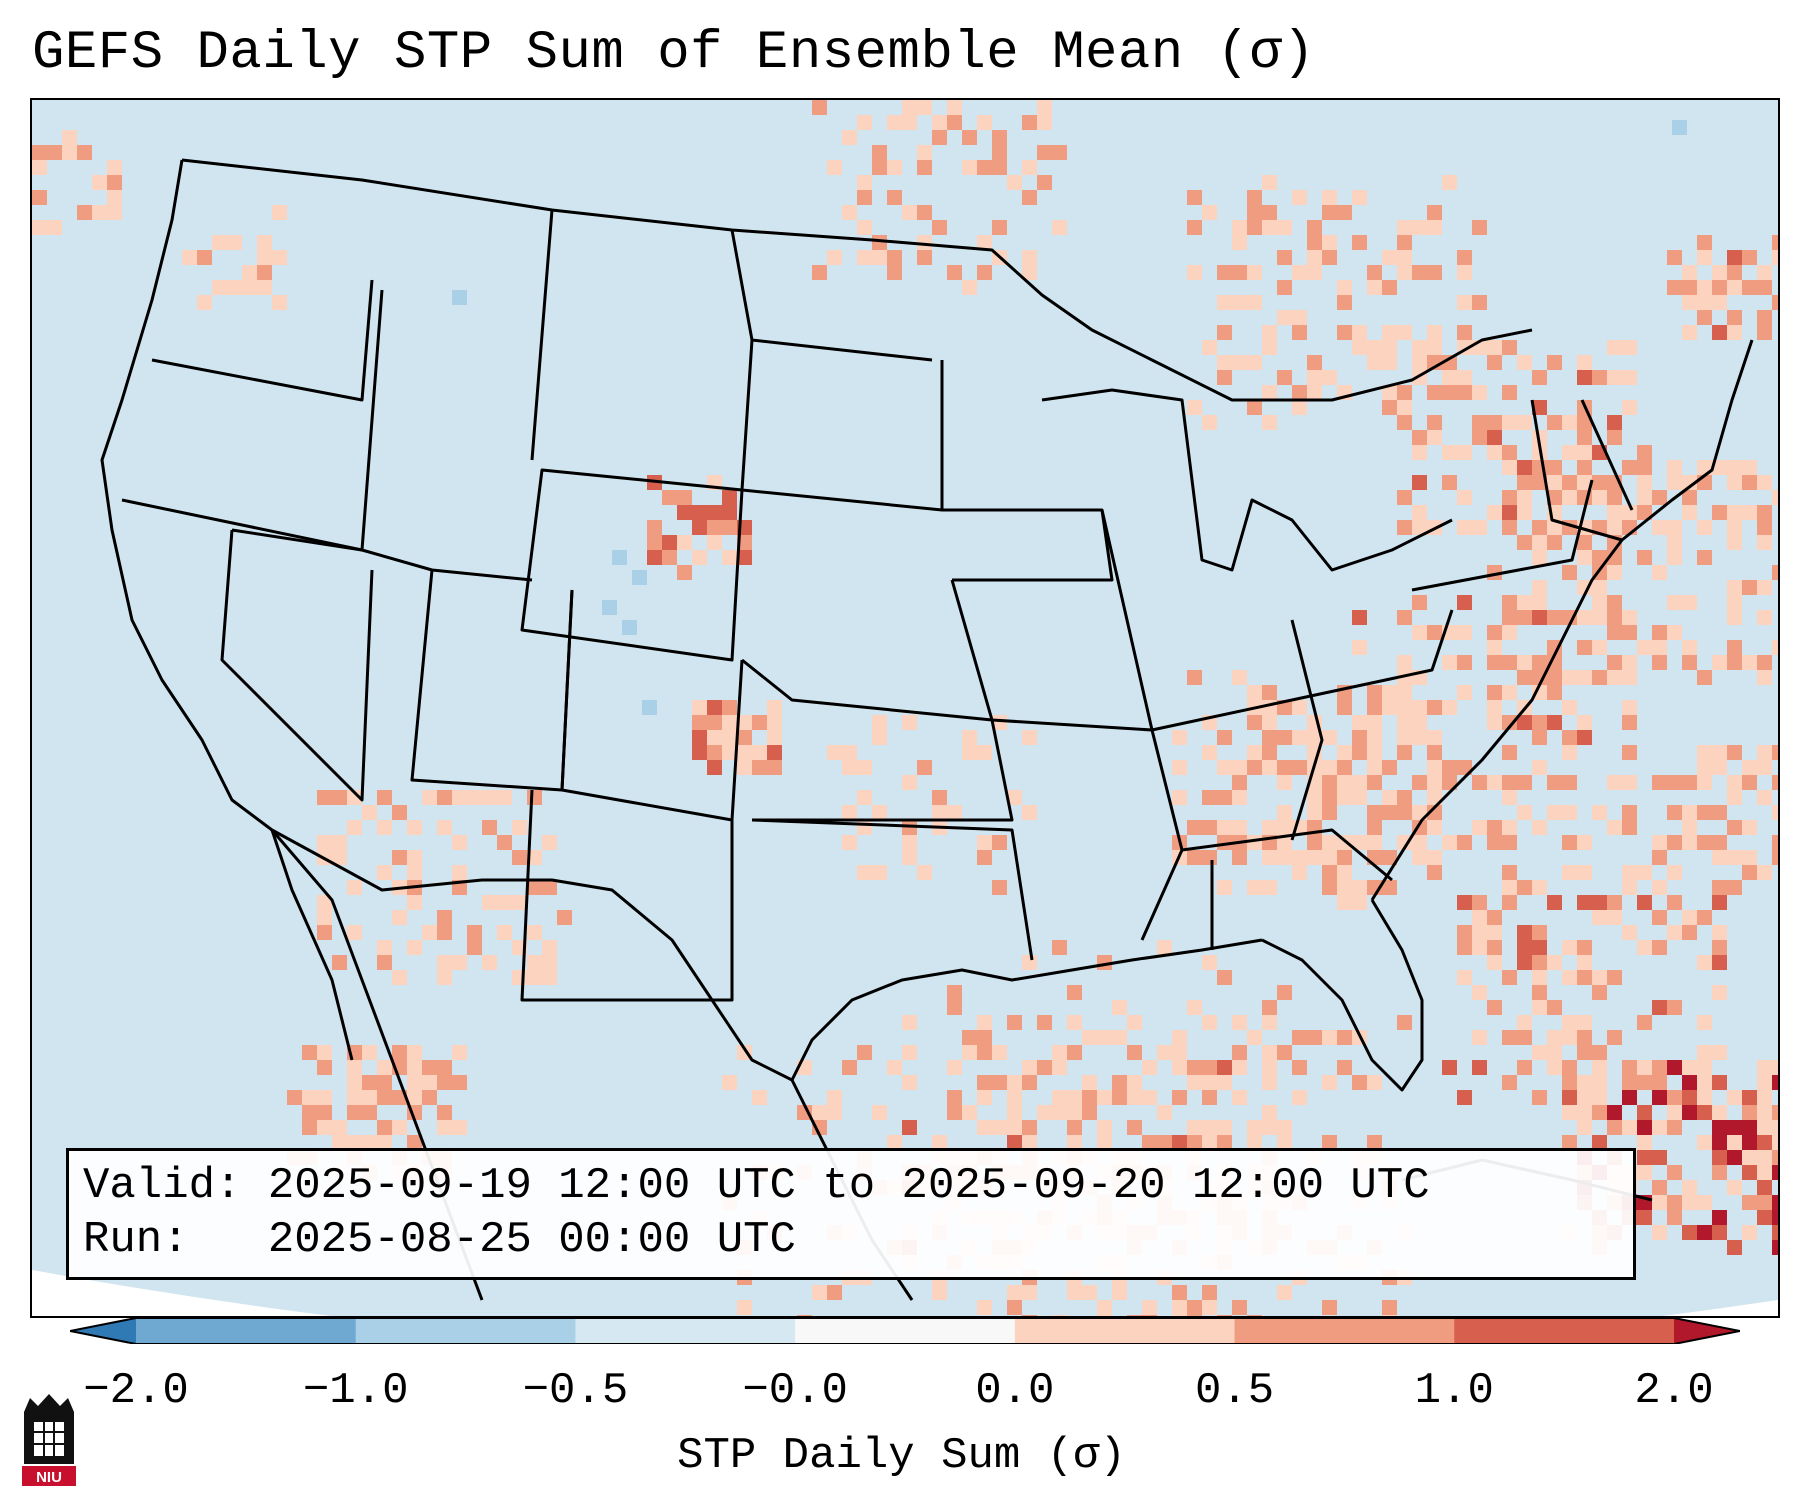 This screenshot has width=1803, height=1506. What do you see at coordinates (1674, 1391) in the screenshot?
I see `colorbar-tick-label: 2.0` at bounding box center [1674, 1391].